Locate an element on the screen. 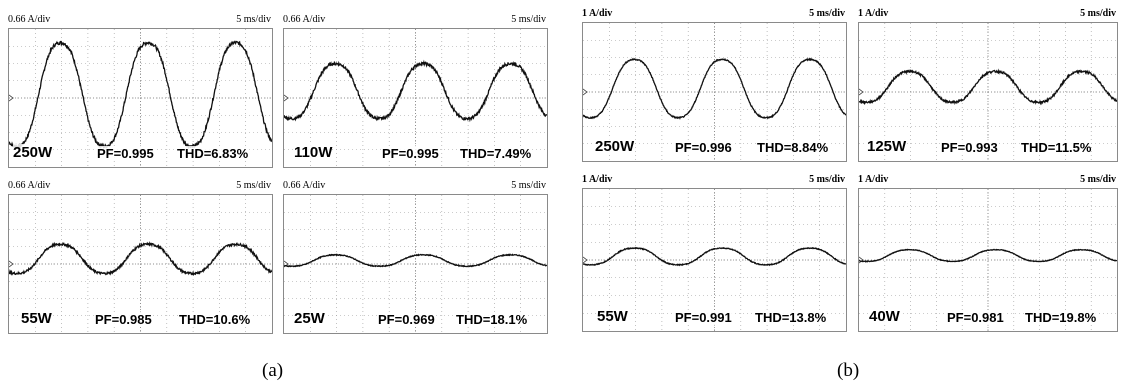 This screenshot has height=392, width=1126. caption-b: (b) is located at coordinates (848, 370).